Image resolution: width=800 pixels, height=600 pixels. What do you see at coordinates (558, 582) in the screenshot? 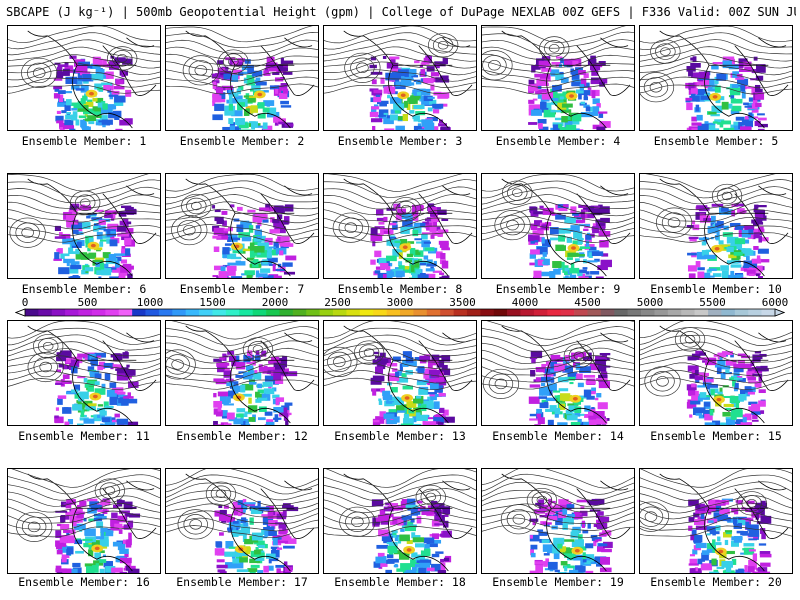
I see `ensemble-member-label: Ensemble Member: 19` at bounding box center [558, 582].